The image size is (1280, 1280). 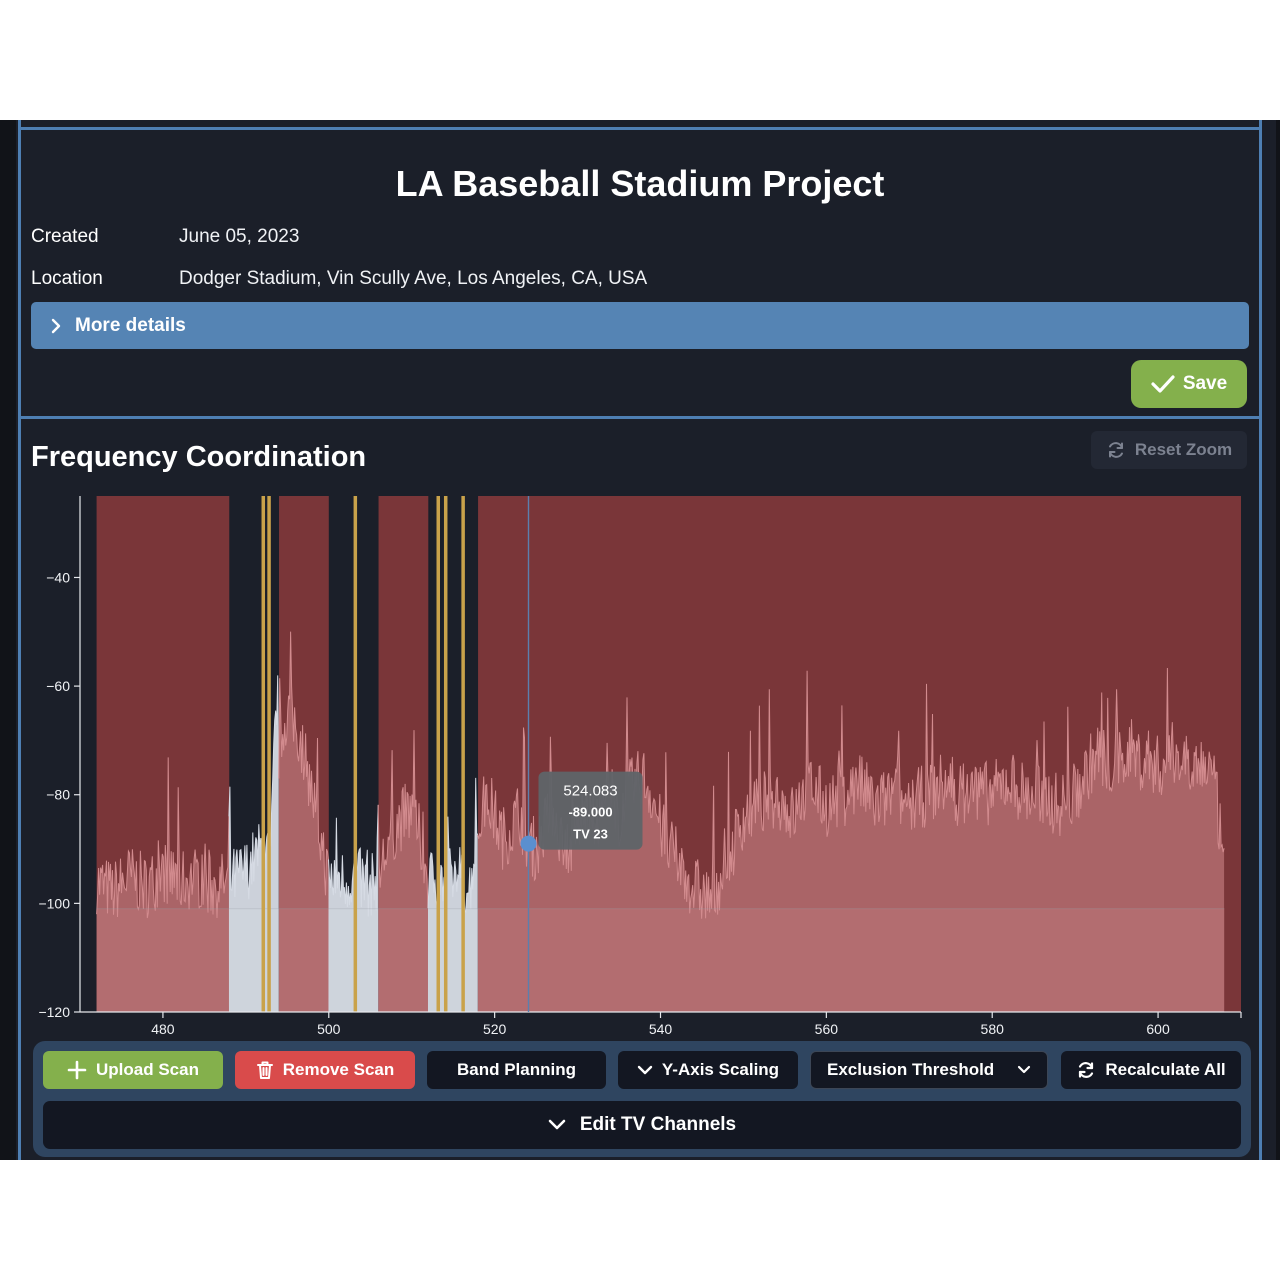 What do you see at coordinates (827, 1029) in the screenshot?
I see `x-tick-label: 560` at bounding box center [827, 1029].